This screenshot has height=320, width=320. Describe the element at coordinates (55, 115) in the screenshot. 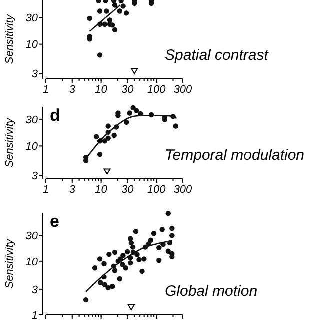

I see `chart-title: d` at that location.